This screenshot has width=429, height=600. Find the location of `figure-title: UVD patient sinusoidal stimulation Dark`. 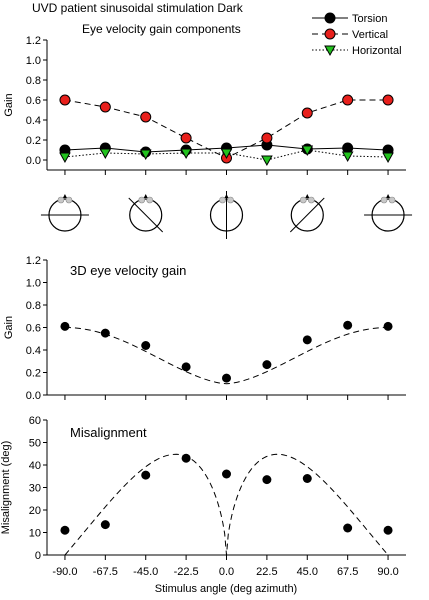

figure-title: UVD patient sinusoidal stimulation Dark is located at coordinates (138, 8).